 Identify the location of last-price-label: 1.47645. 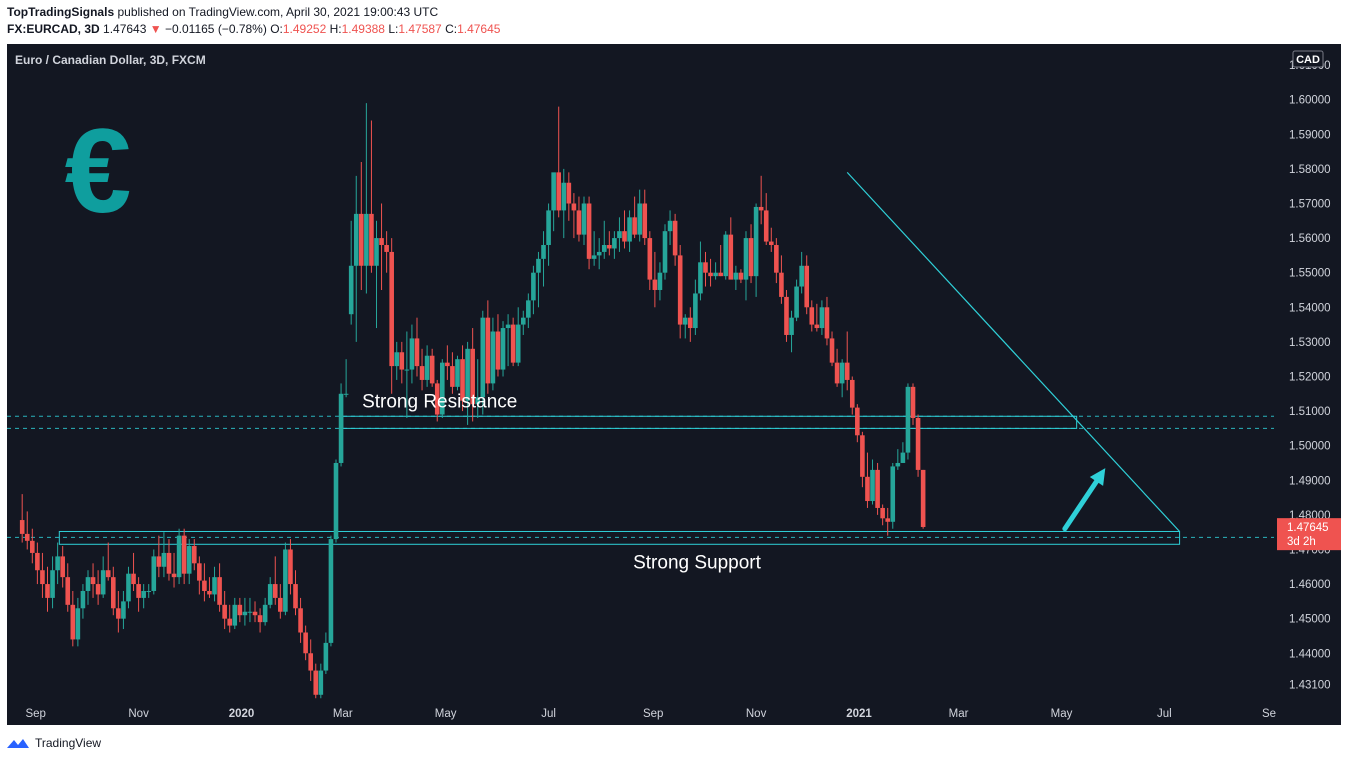
(1308, 528).